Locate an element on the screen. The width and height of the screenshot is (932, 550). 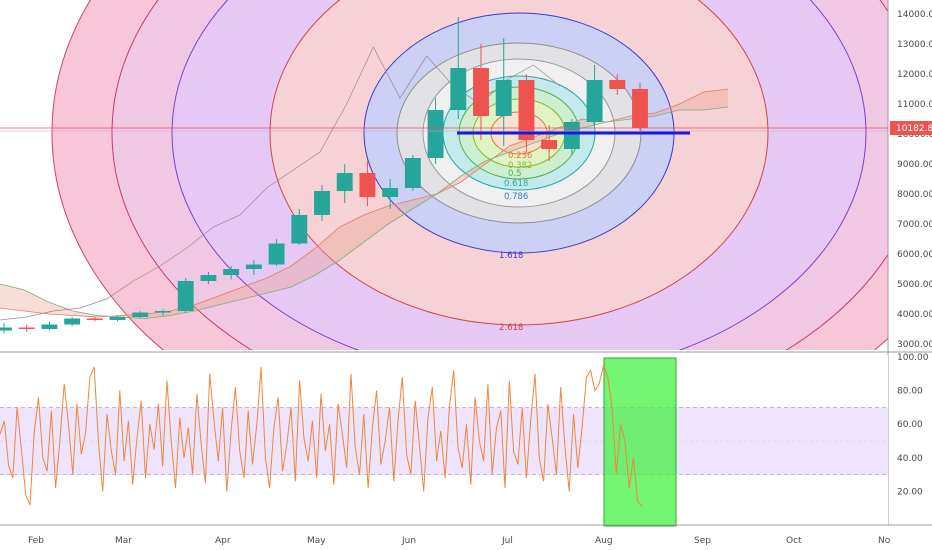
price-tick-label: 14000.00 is located at coordinates (914, 15).